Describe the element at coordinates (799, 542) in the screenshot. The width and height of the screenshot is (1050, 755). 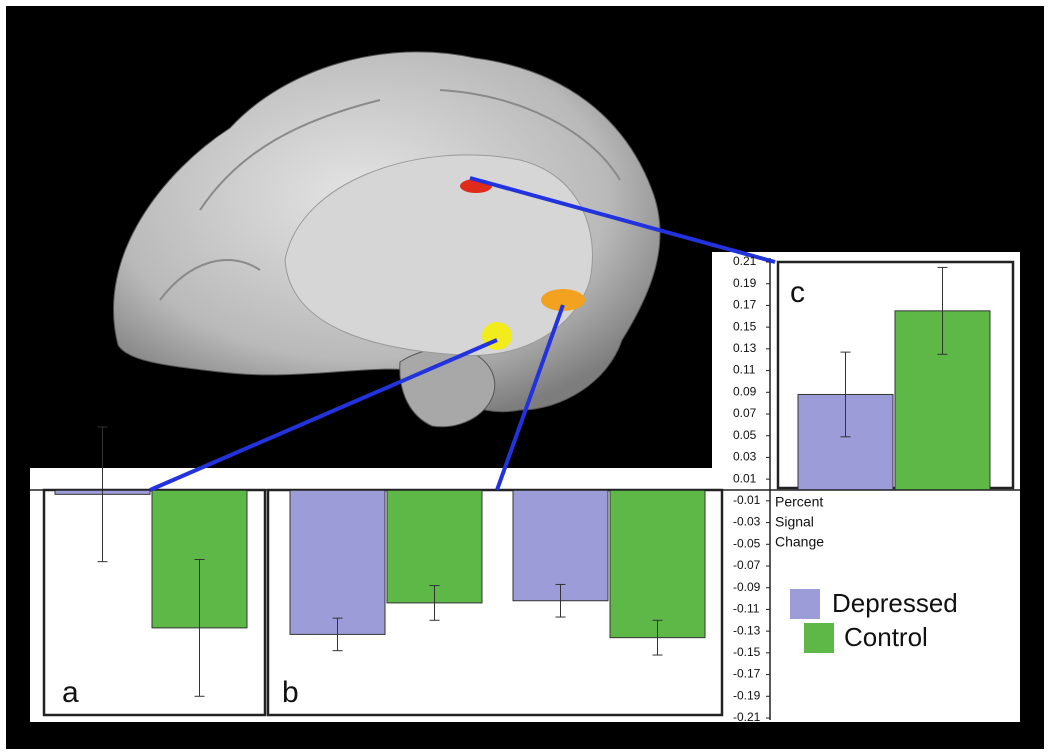
I see `y-axis-label: Change` at that location.